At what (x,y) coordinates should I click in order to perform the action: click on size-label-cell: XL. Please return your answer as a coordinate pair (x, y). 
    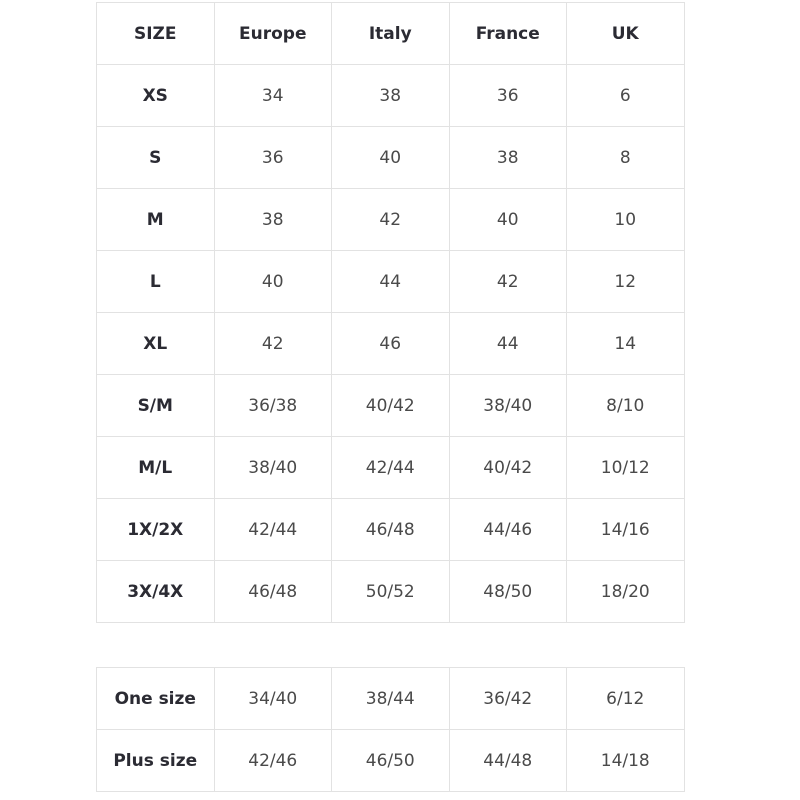
    Looking at the image, I should click on (155, 343).